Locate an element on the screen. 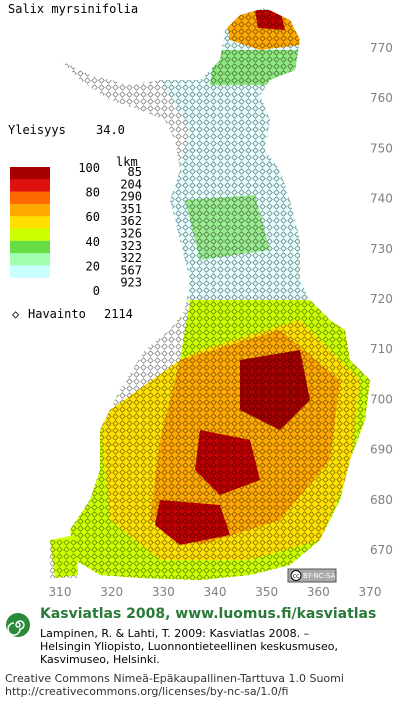  count-label: 326 is located at coordinates (131, 234).